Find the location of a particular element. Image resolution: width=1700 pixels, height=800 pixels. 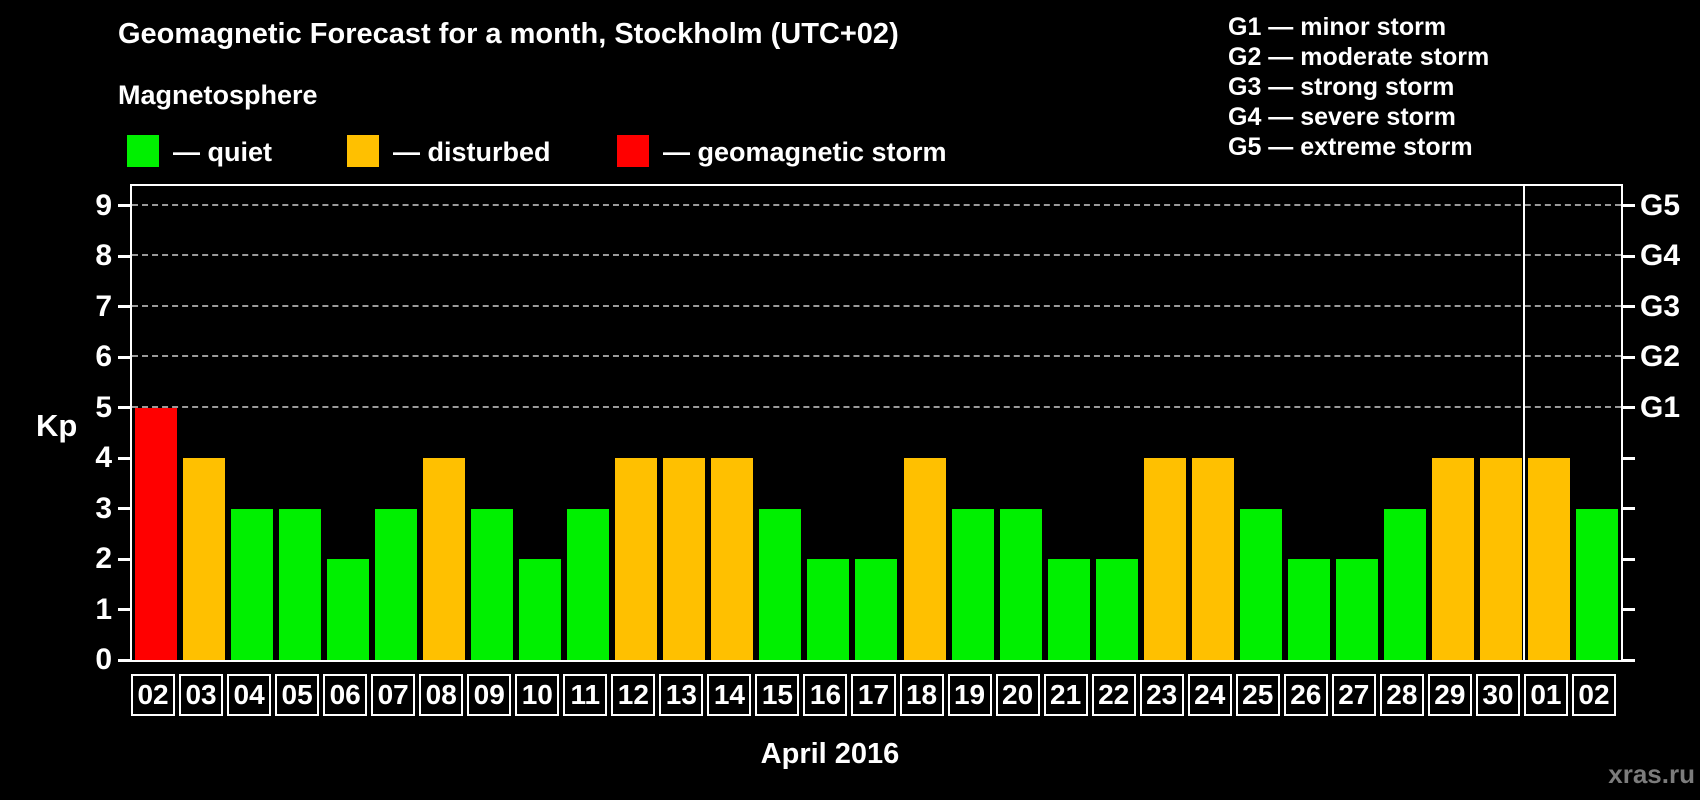

y-tick-label-5: 5 is located at coordinates (103, 407).